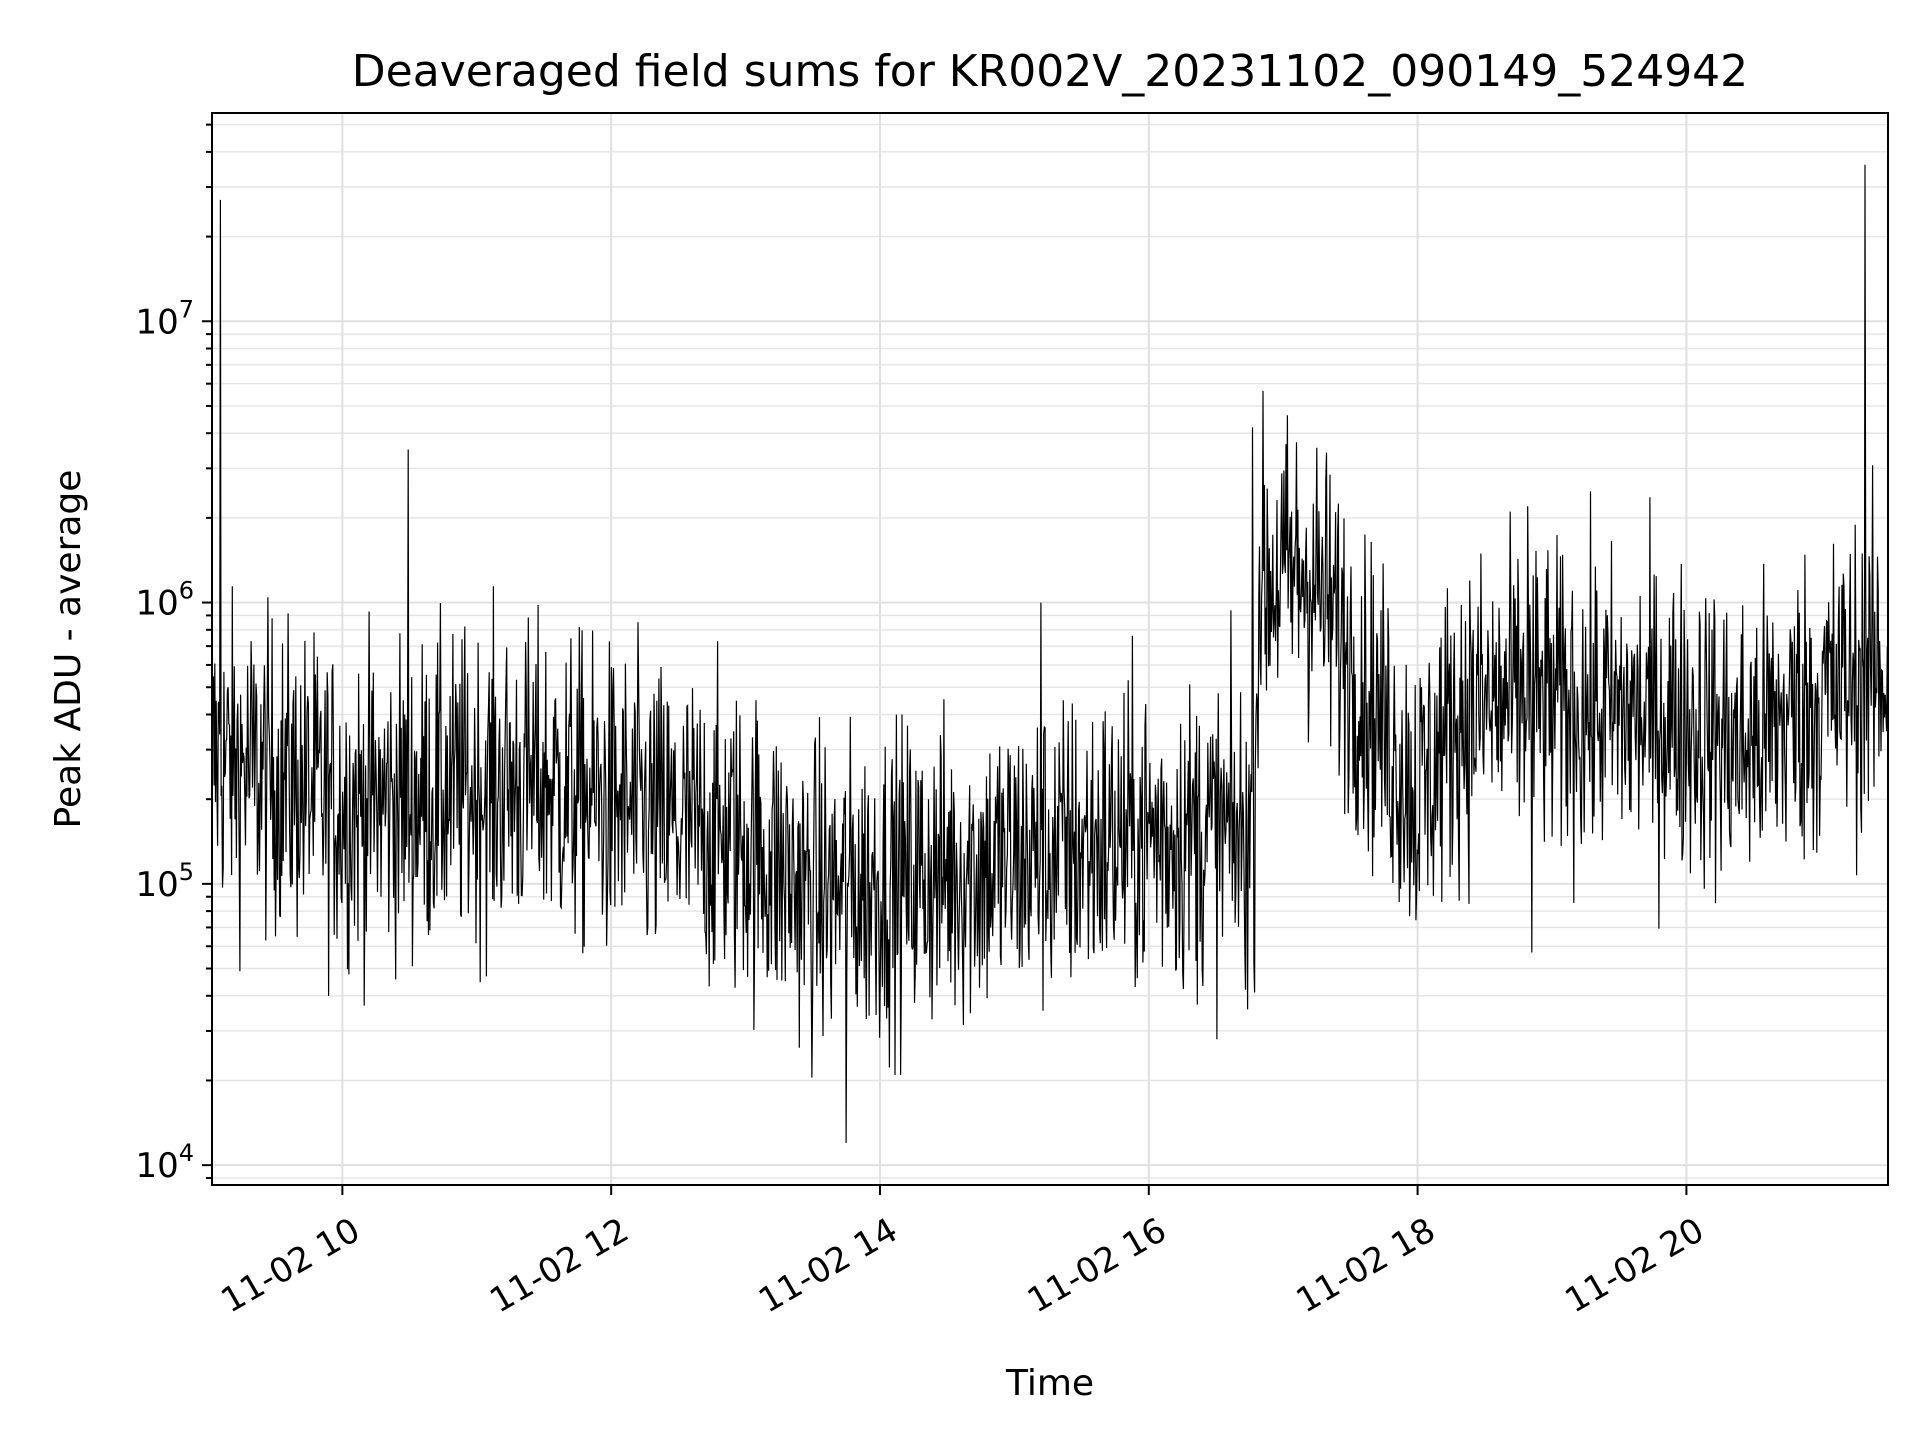 Image resolution: width=1920 pixels, height=1440 pixels. Describe the element at coordinates (1366, 1265) in the screenshot. I see `x-tick-label: 11-02 18` at that location.